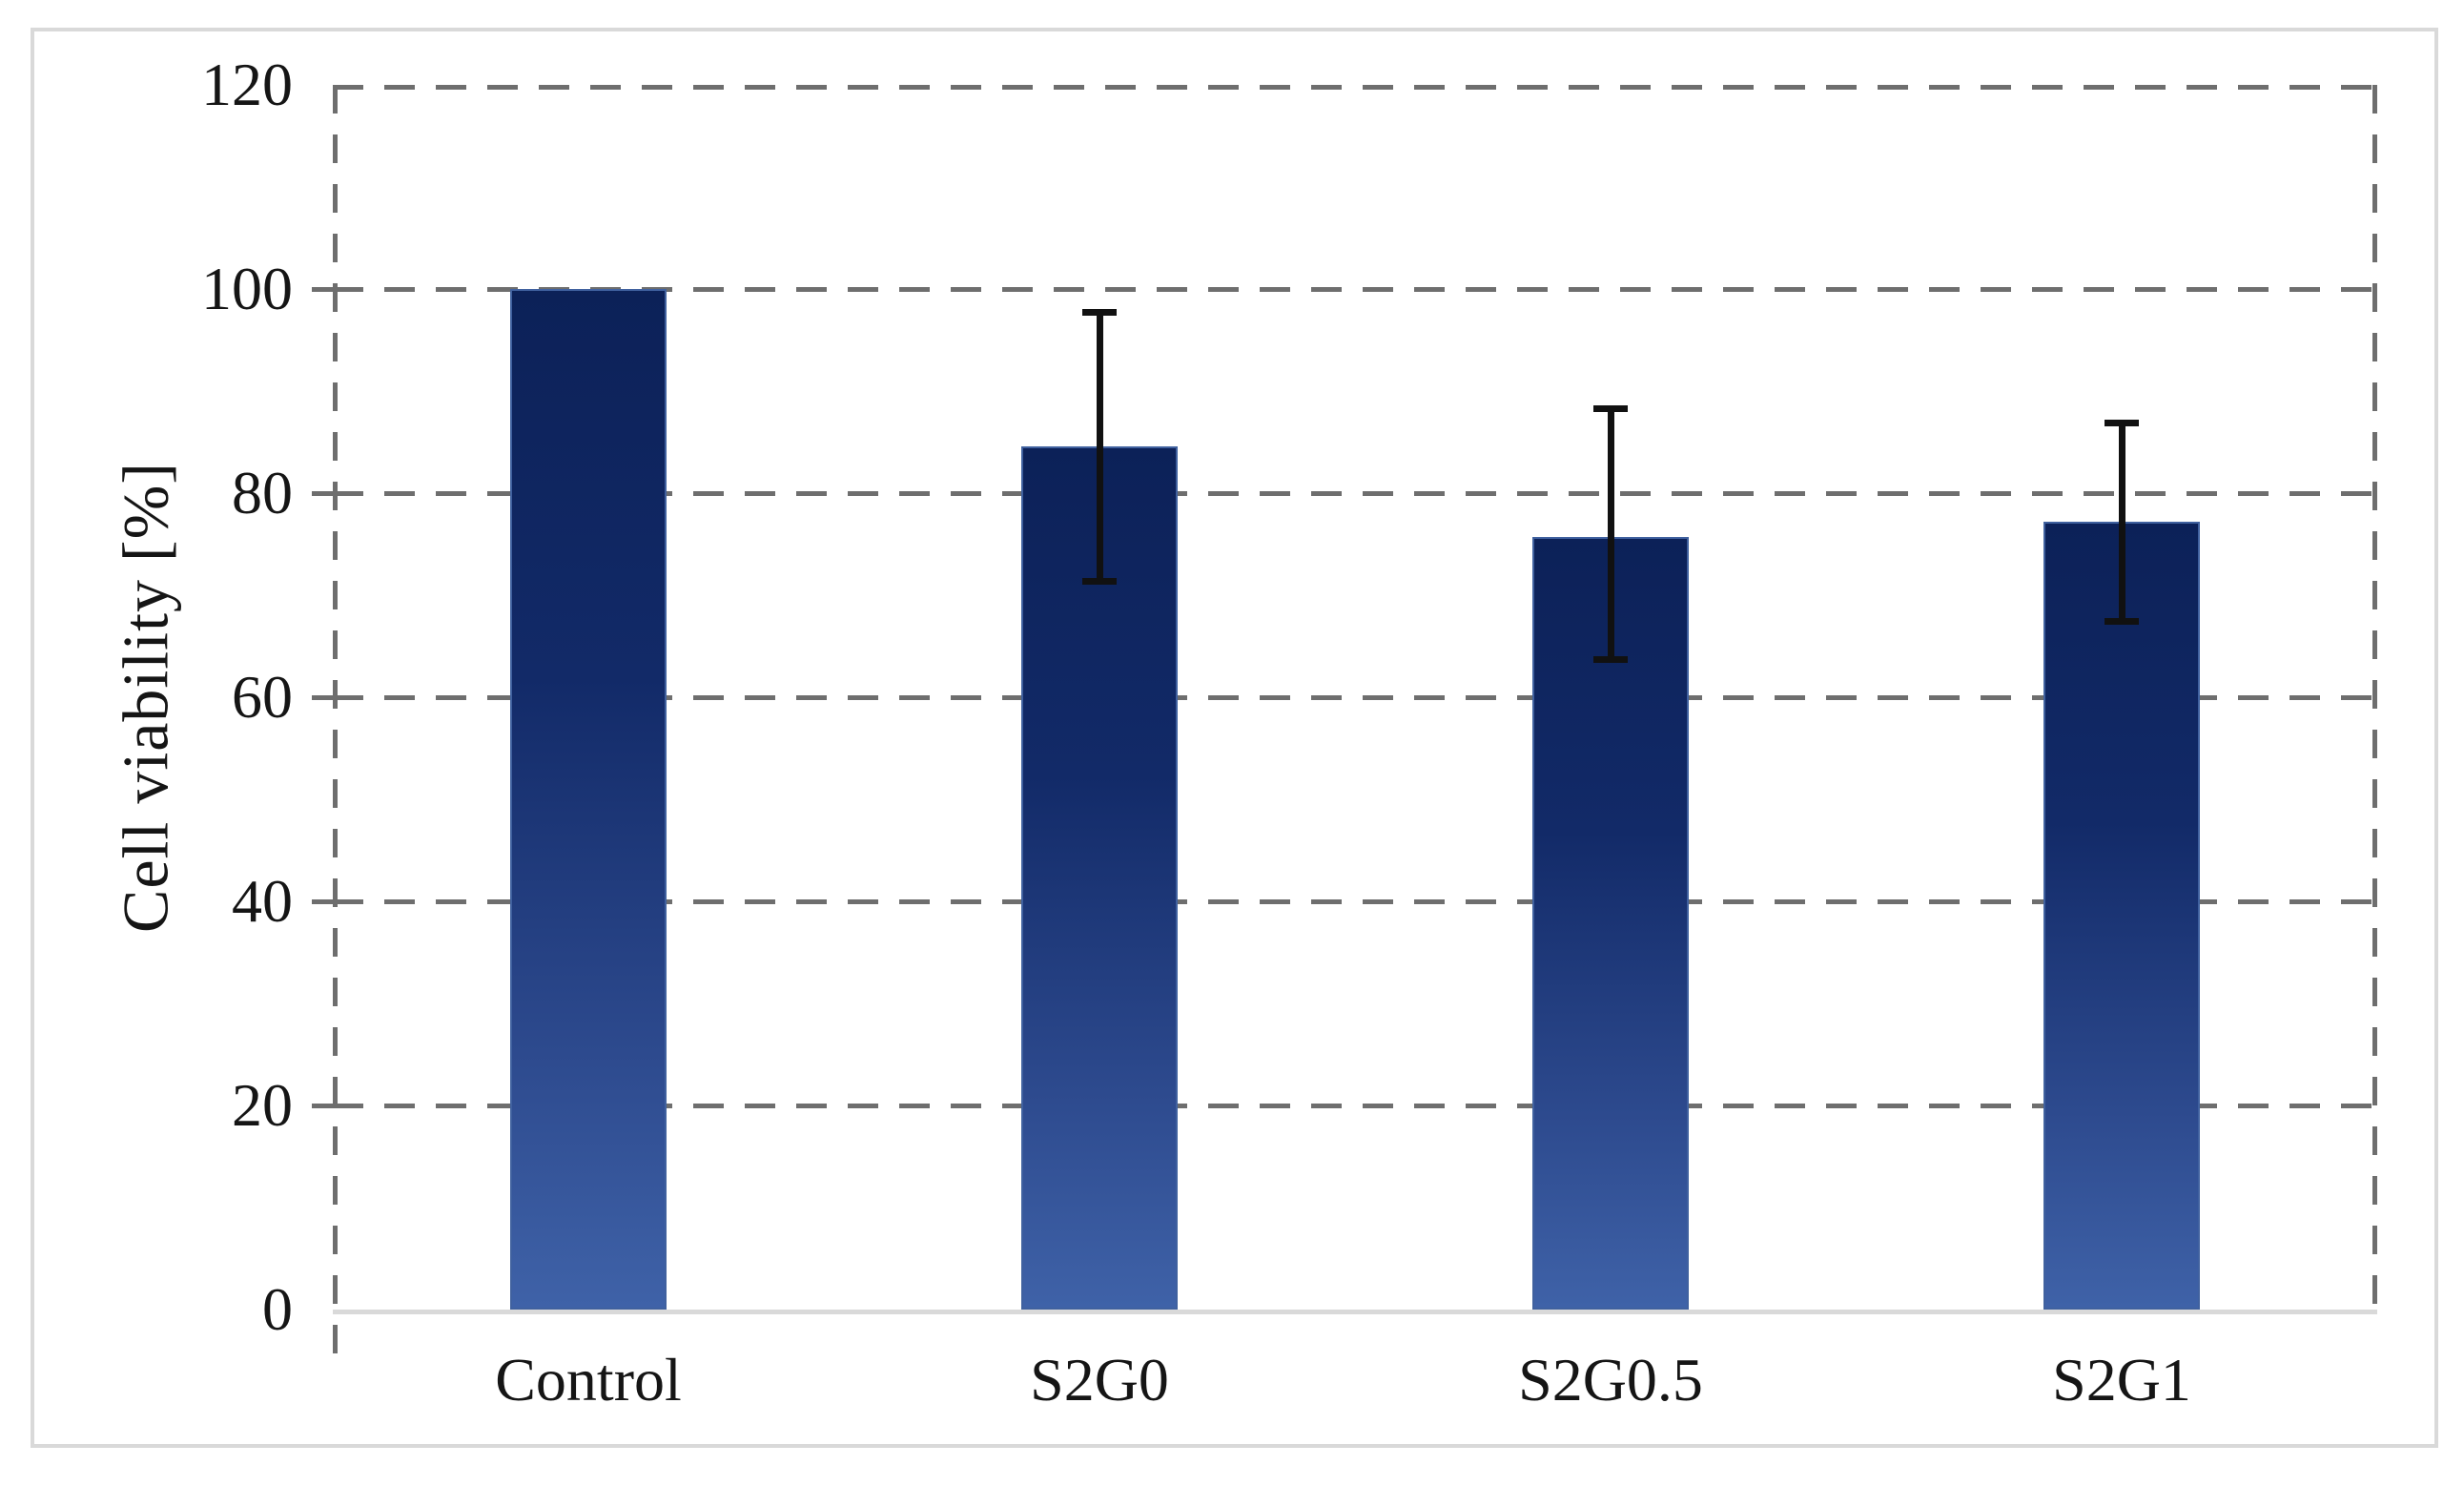 This screenshot has width=2464, height=1486. Describe the element at coordinates (2122, 423) in the screenshot. I see `error-bar-s2g1-cap-top` at that location.